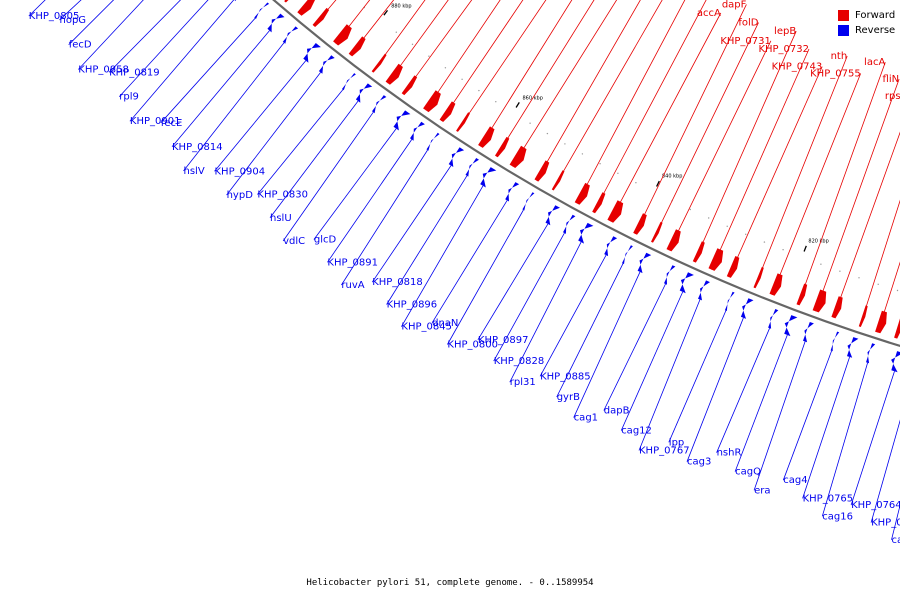  What do you see at coordinates (734, 5) in the screenshot?
I see `forward-gene-label: dapF` at bounding box center [734, 5].